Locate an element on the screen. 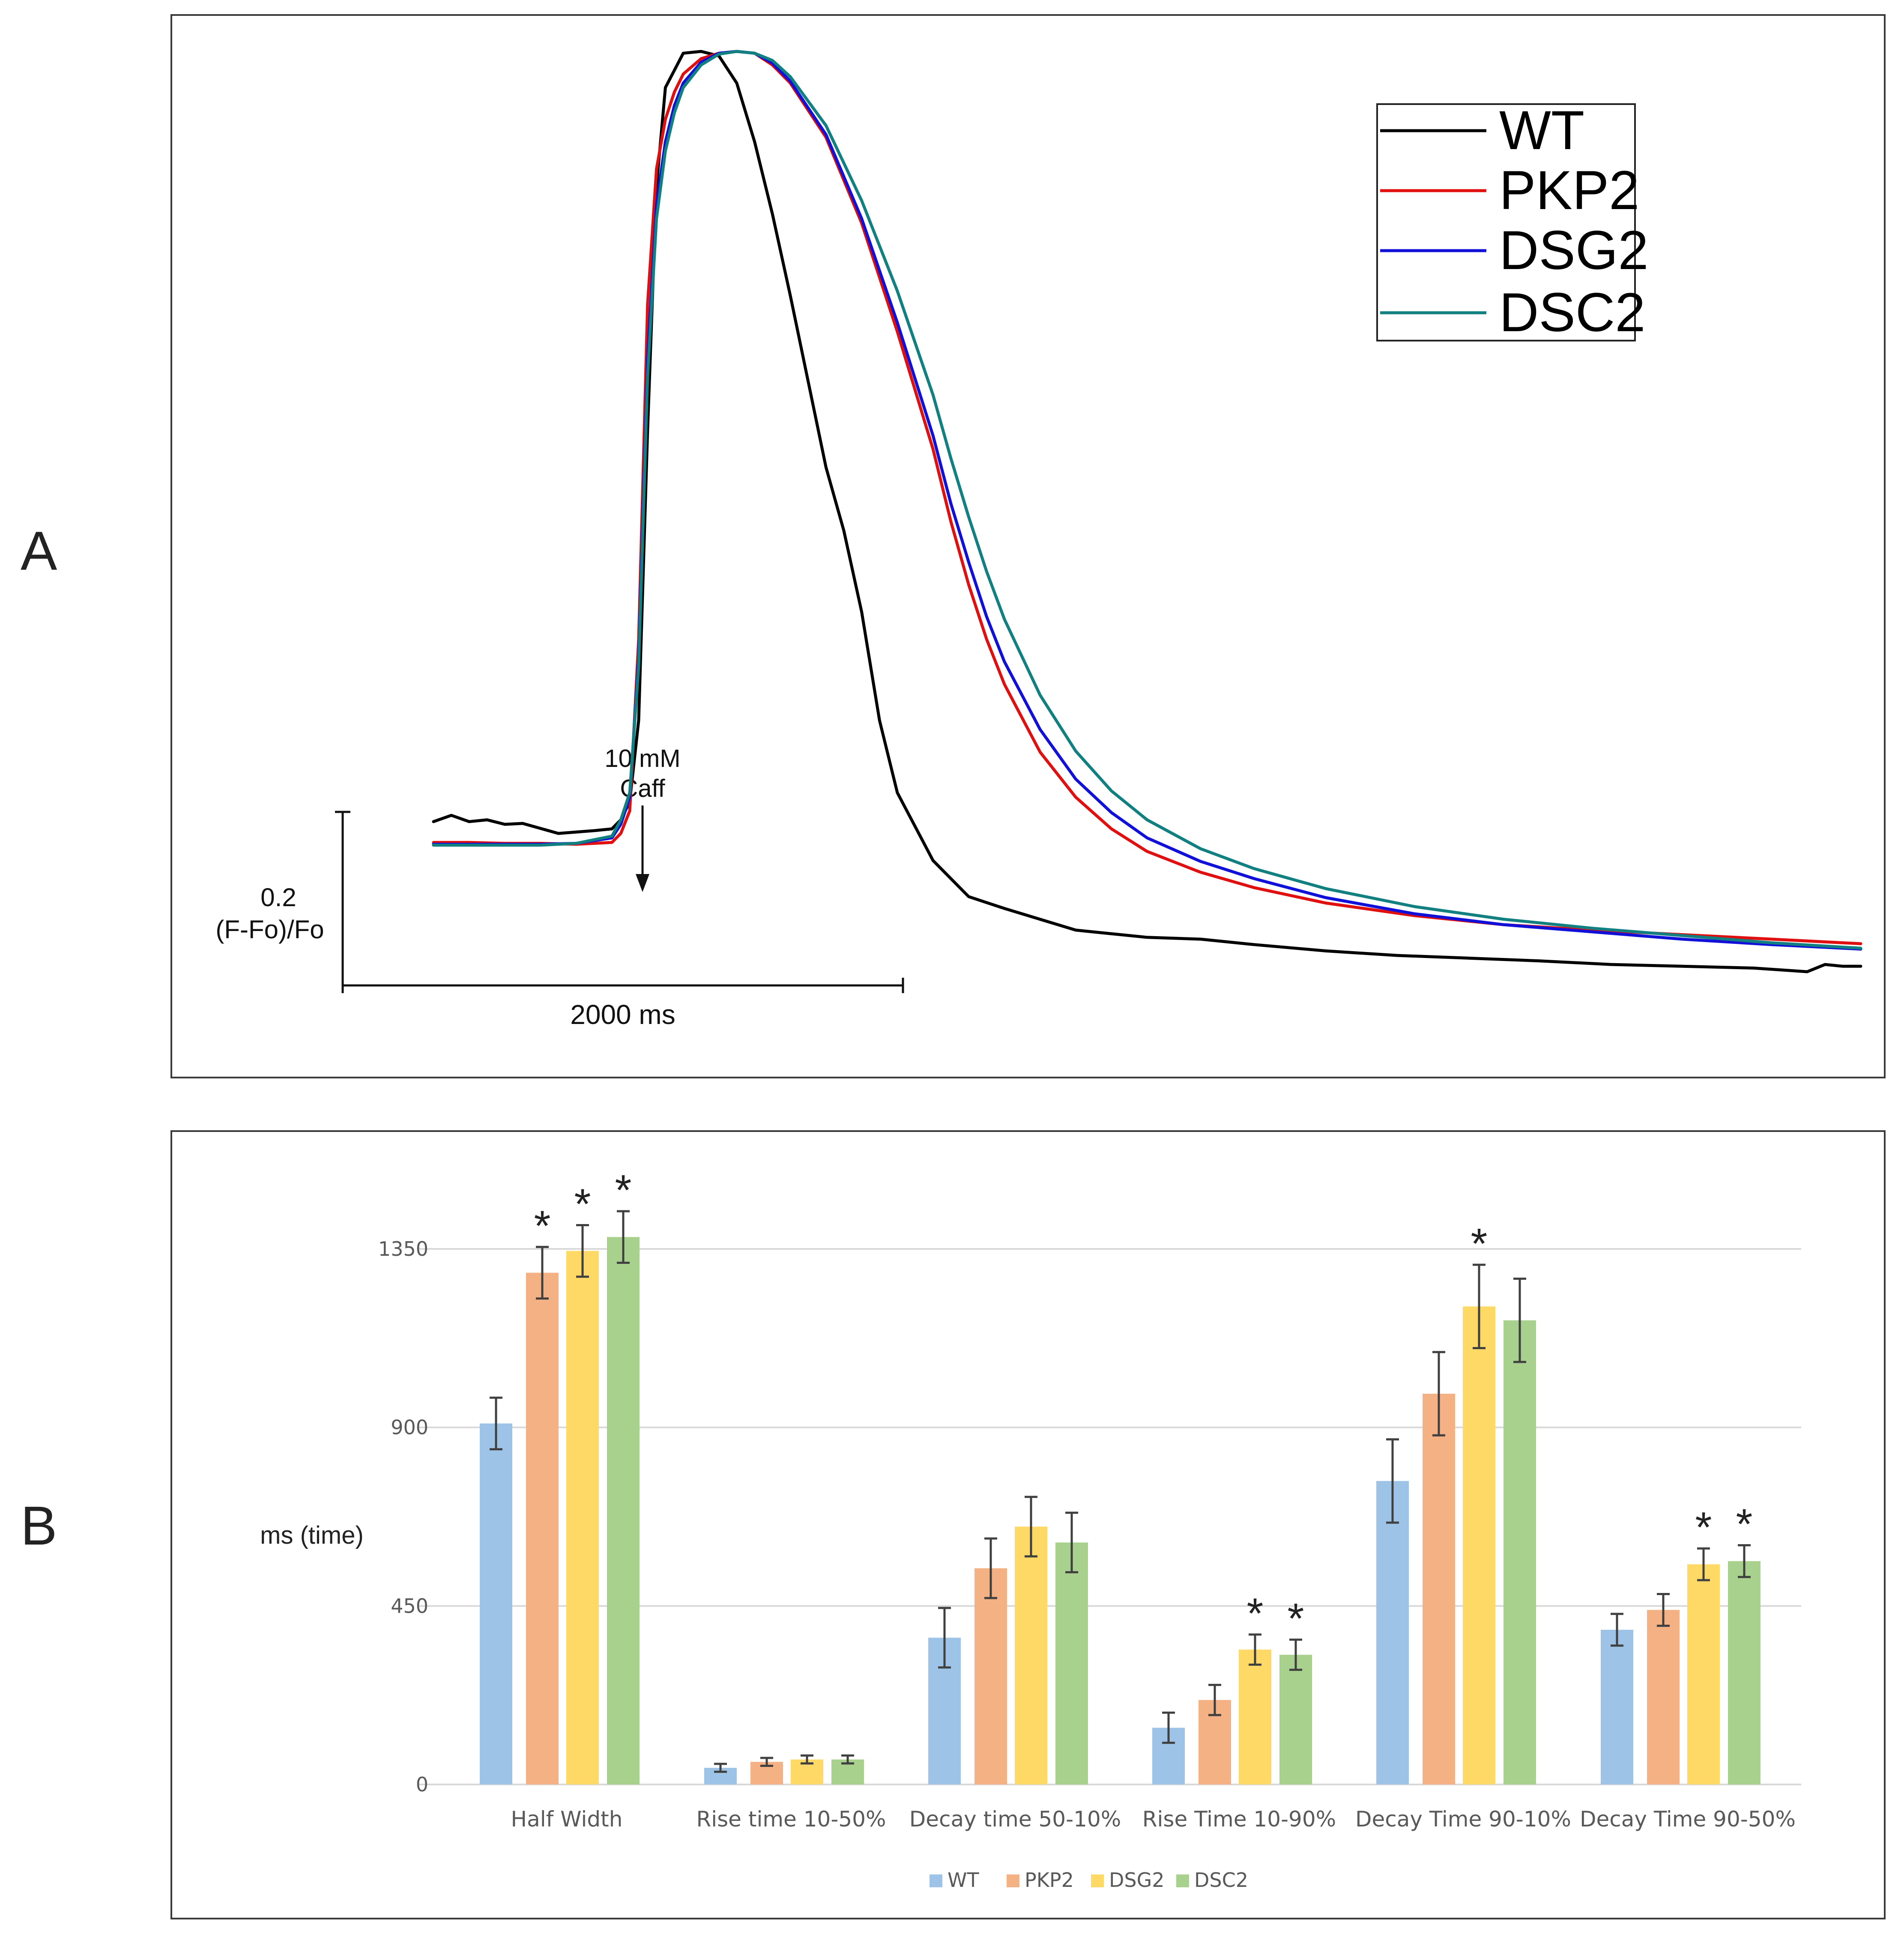 The height and width of the screenshot is (1937, 1904). legend-a-label-wt: WT is located at coordinates (1541, 130).